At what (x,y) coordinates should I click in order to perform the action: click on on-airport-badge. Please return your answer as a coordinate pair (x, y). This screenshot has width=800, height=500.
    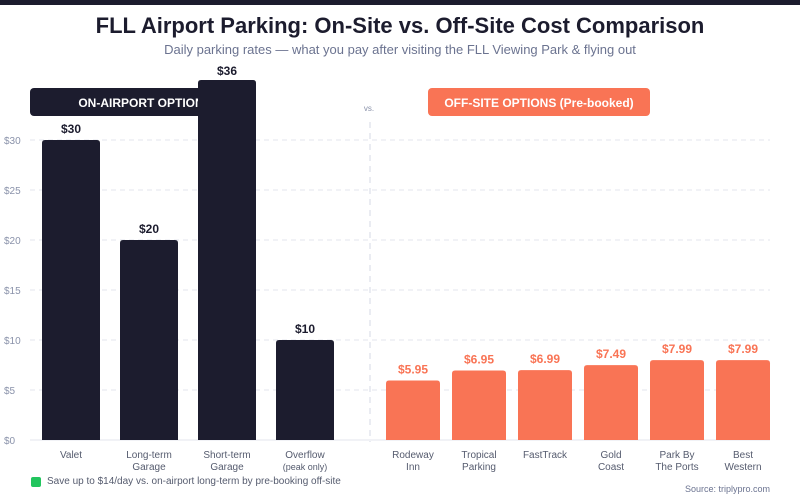
    Looking at the image, I should click on (125, 102).